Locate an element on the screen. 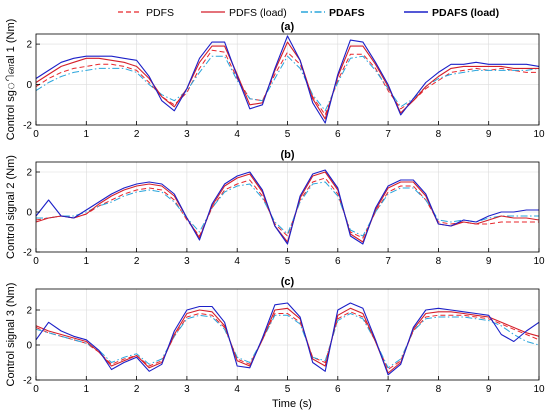  legend-entry: PDAFS is located at coordinates (333, 13).